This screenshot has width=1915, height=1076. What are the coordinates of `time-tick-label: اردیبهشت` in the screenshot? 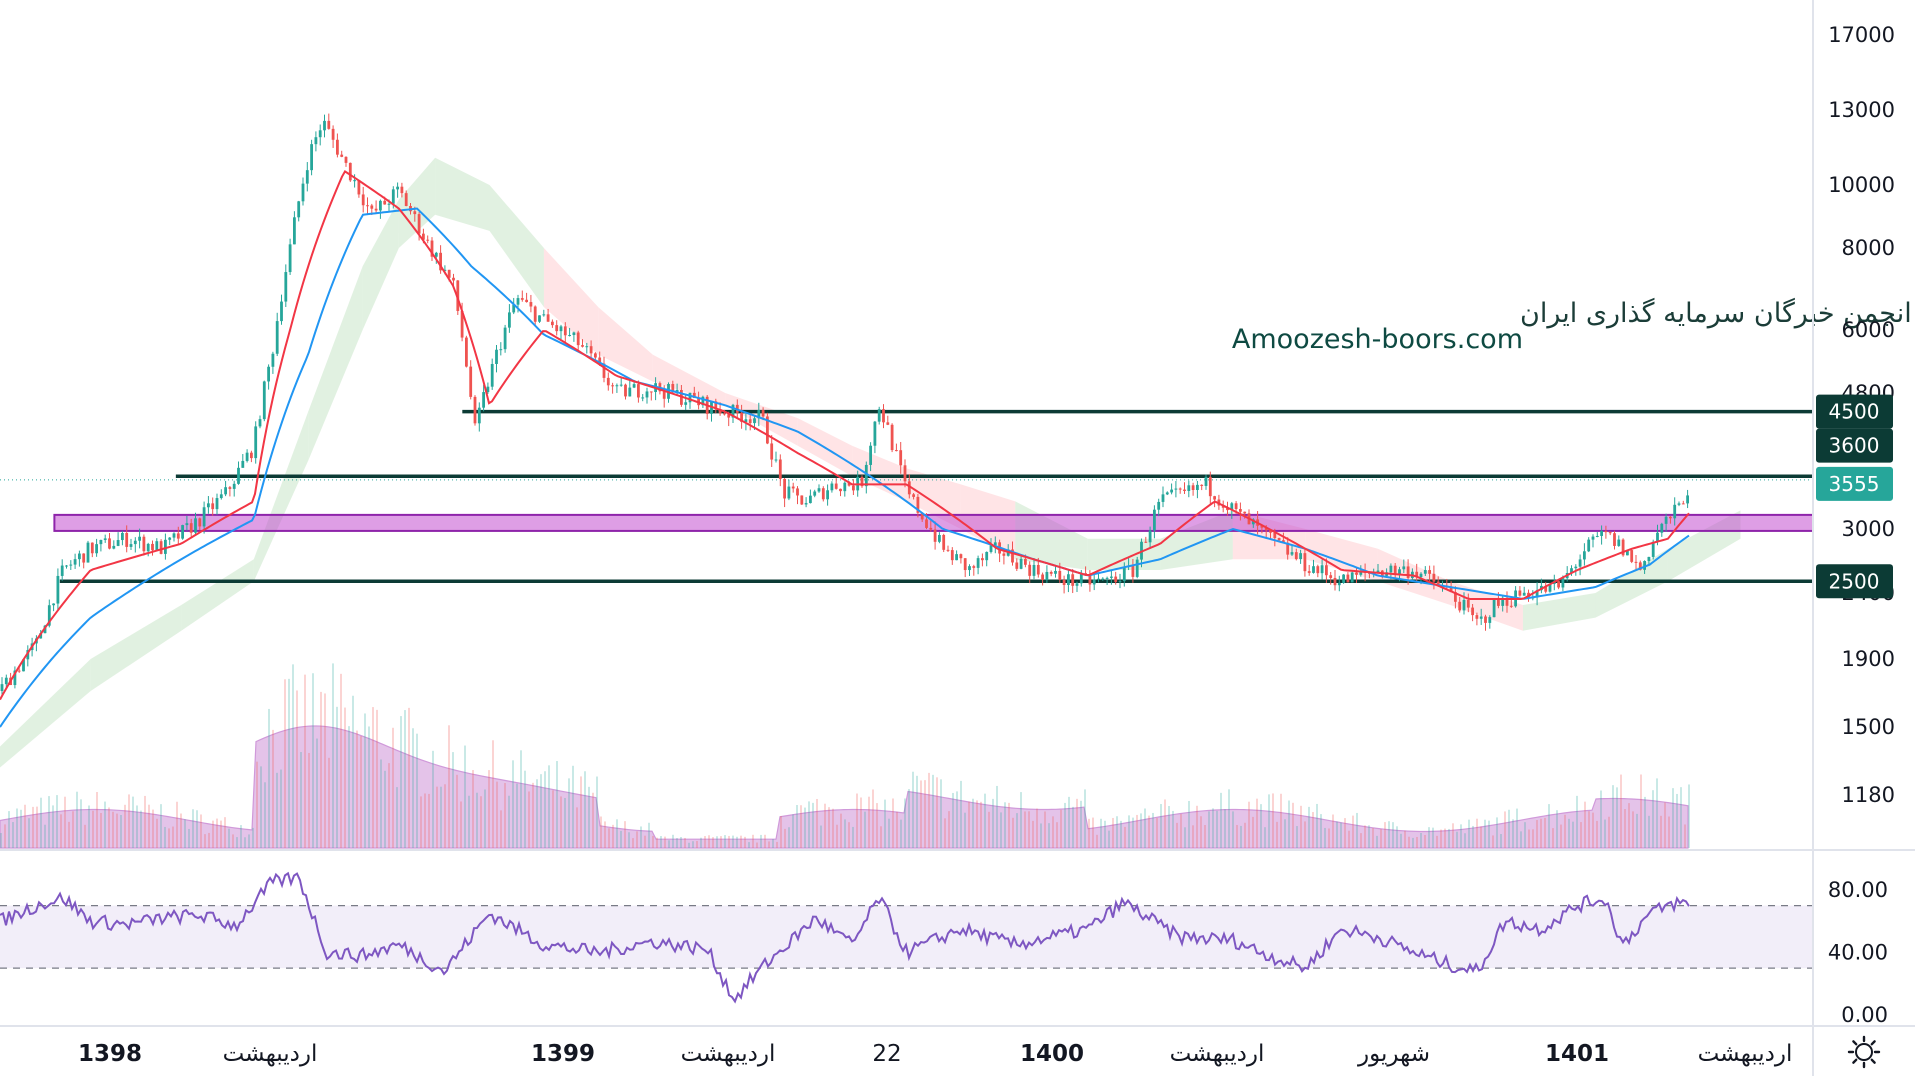 It's located at (270, 1054).